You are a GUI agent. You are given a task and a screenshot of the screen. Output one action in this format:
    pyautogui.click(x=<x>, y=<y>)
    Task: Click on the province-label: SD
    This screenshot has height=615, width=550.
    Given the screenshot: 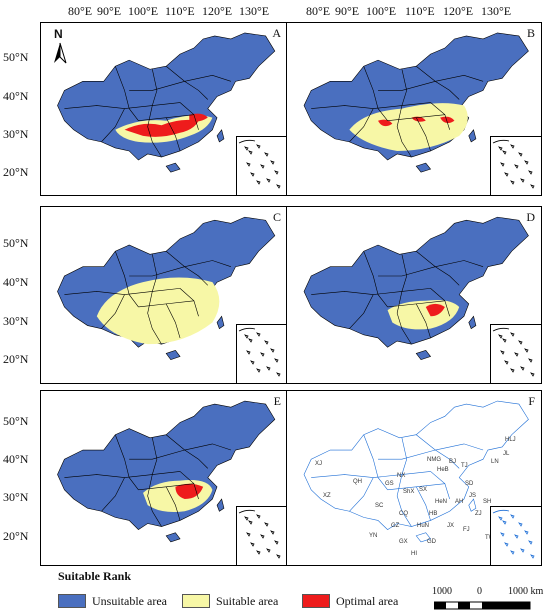 What is the action you would take?
    pyautogui.click(x=469, y=484)
    